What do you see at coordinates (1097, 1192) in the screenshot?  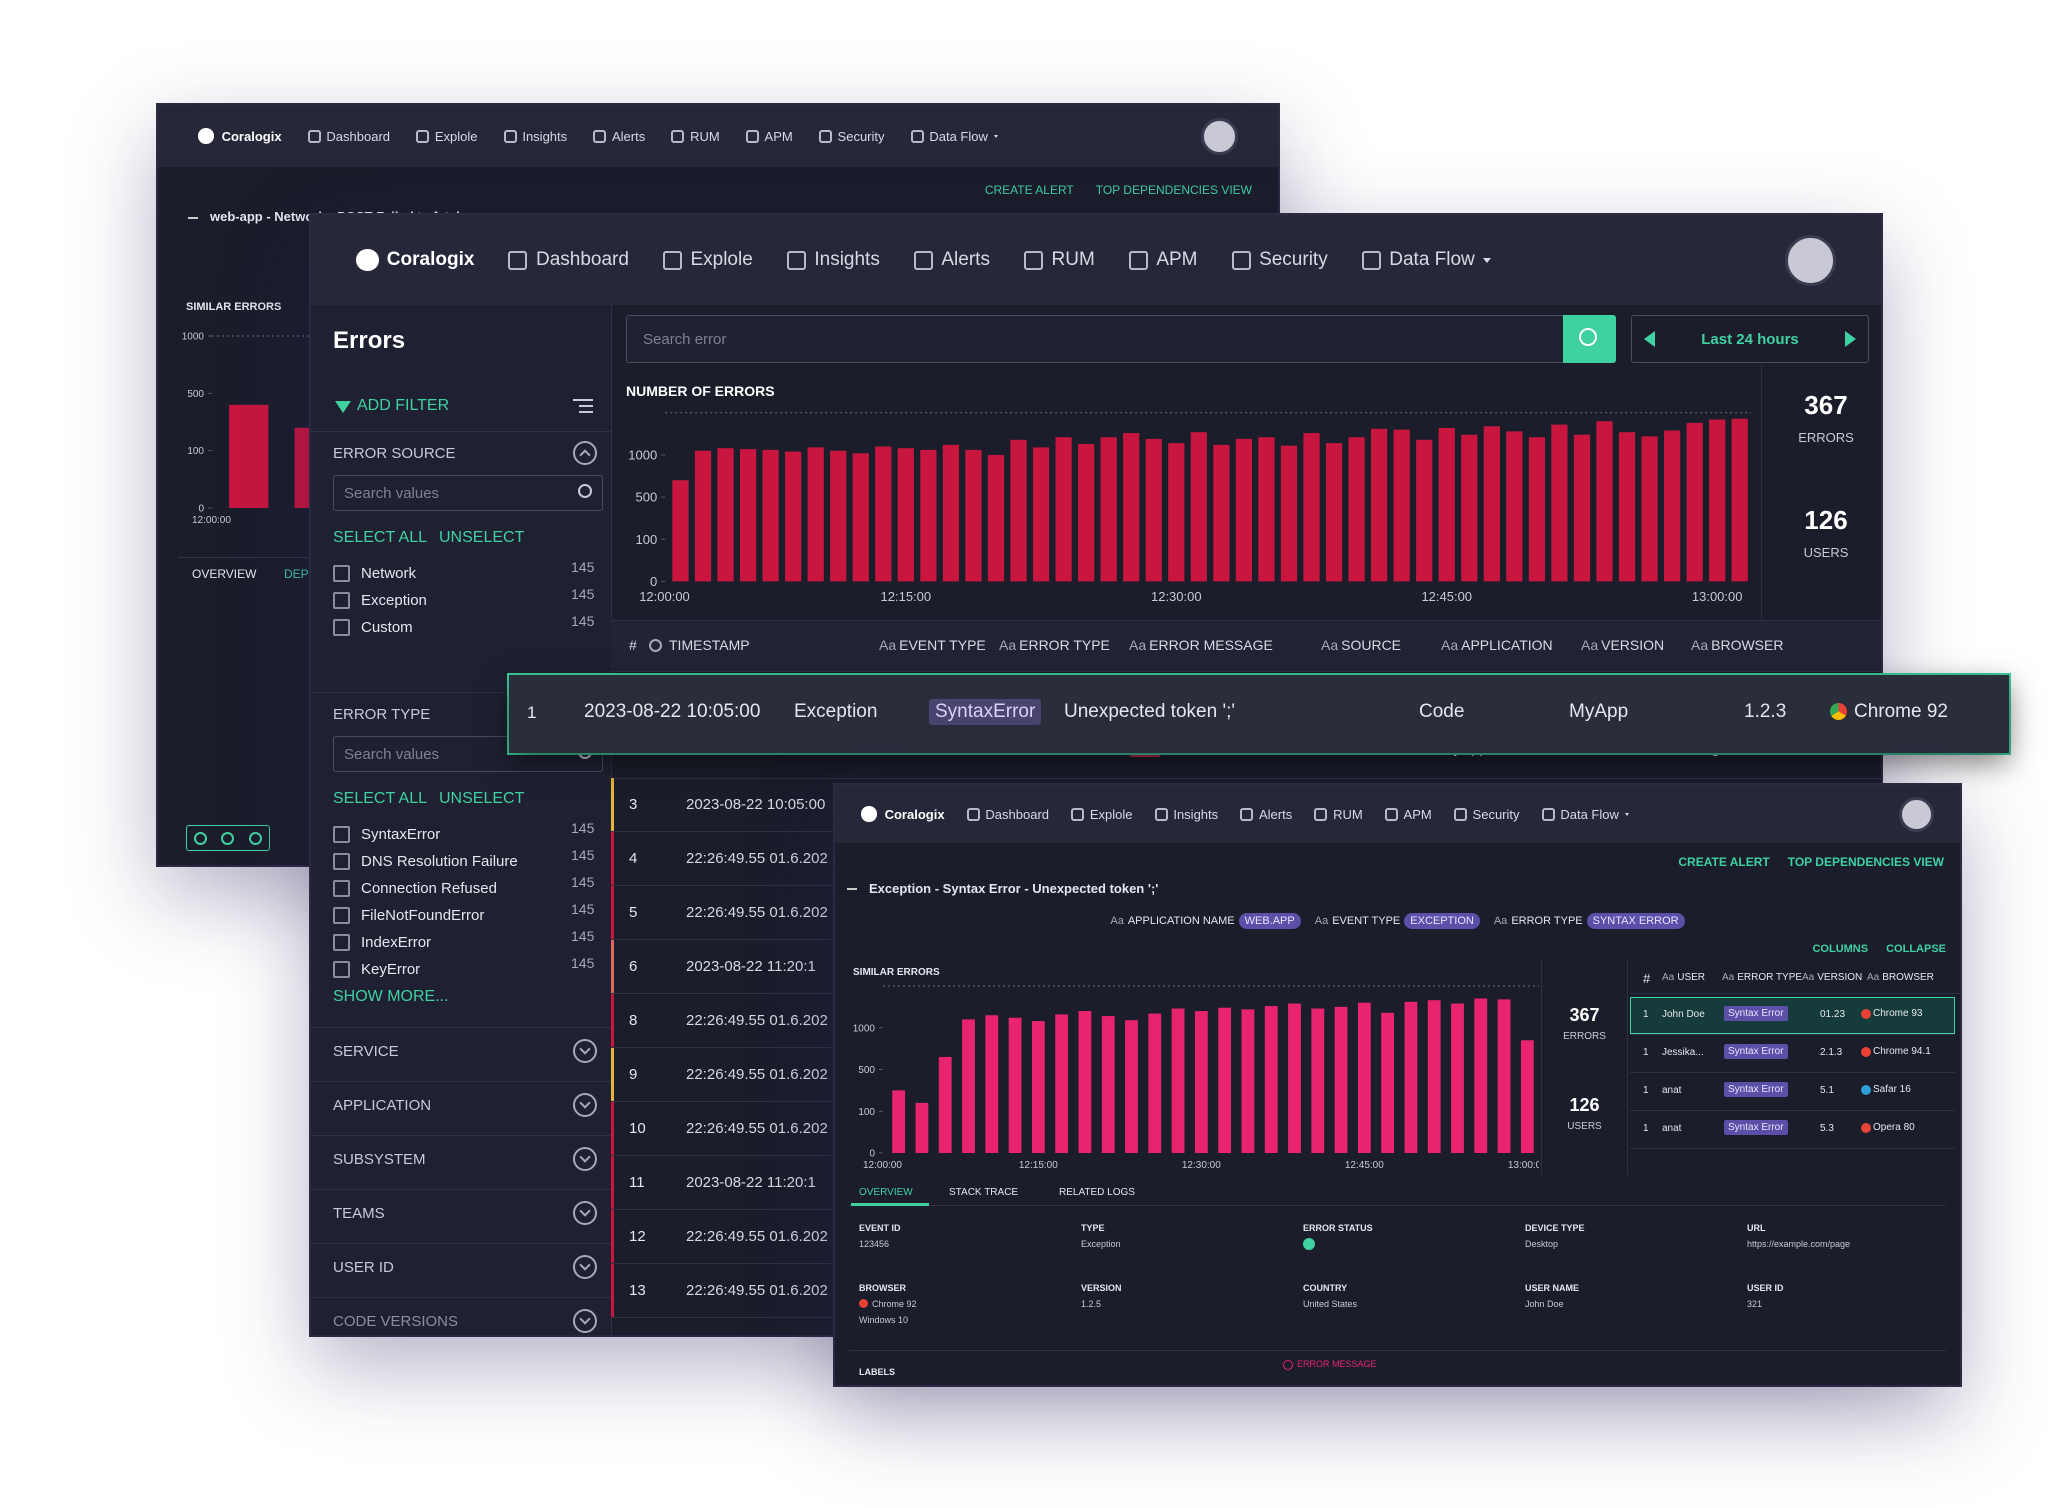 I see `tab: RELATED LOGS` at bounding box center [1097, 1192].